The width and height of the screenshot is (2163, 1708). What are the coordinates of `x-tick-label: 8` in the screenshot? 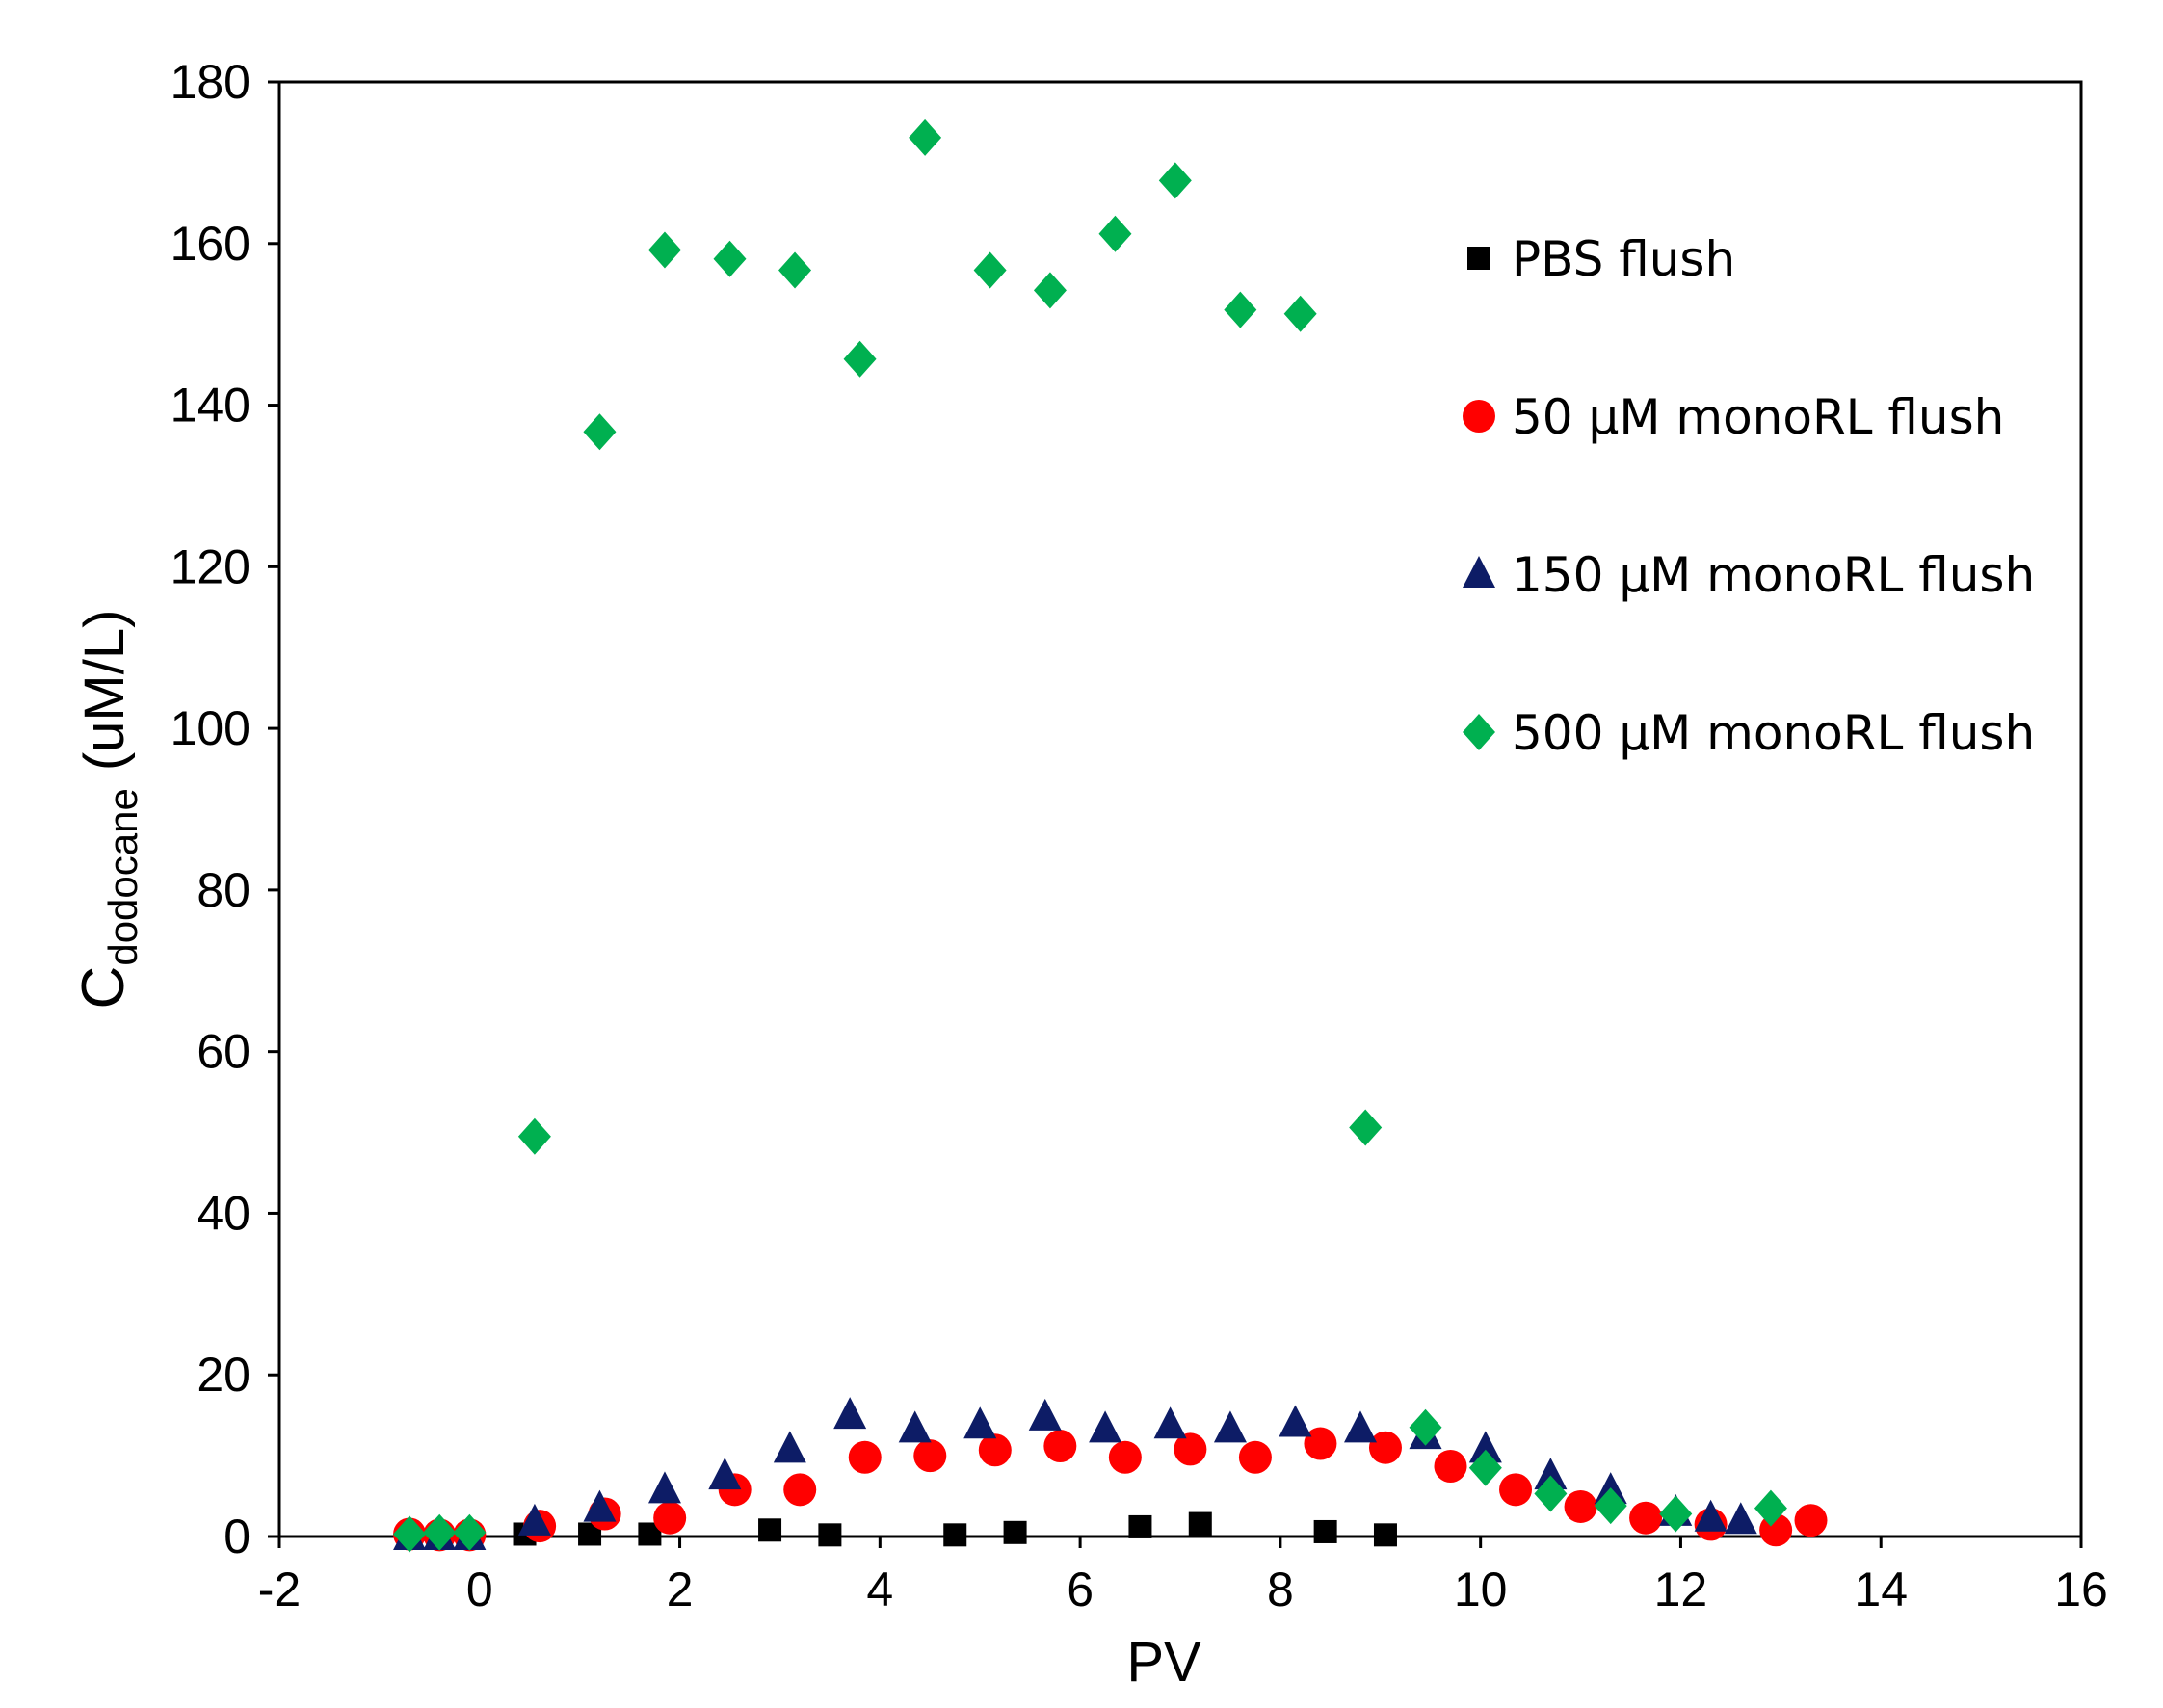 It's located at (1280, 1590).